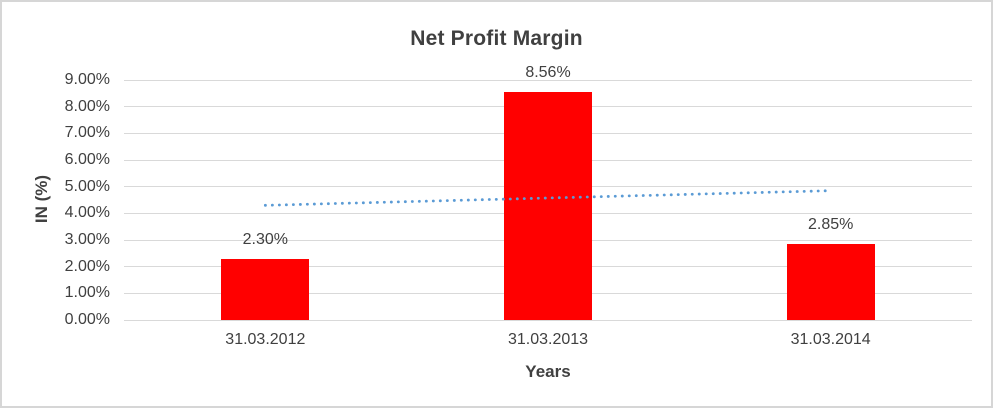 This screenshot has height=408, width=993. What do you see at coordinates (87, 213) in the screenshot?
I see `y-tick-label: 4.00%` at bounding box center [87, 213].